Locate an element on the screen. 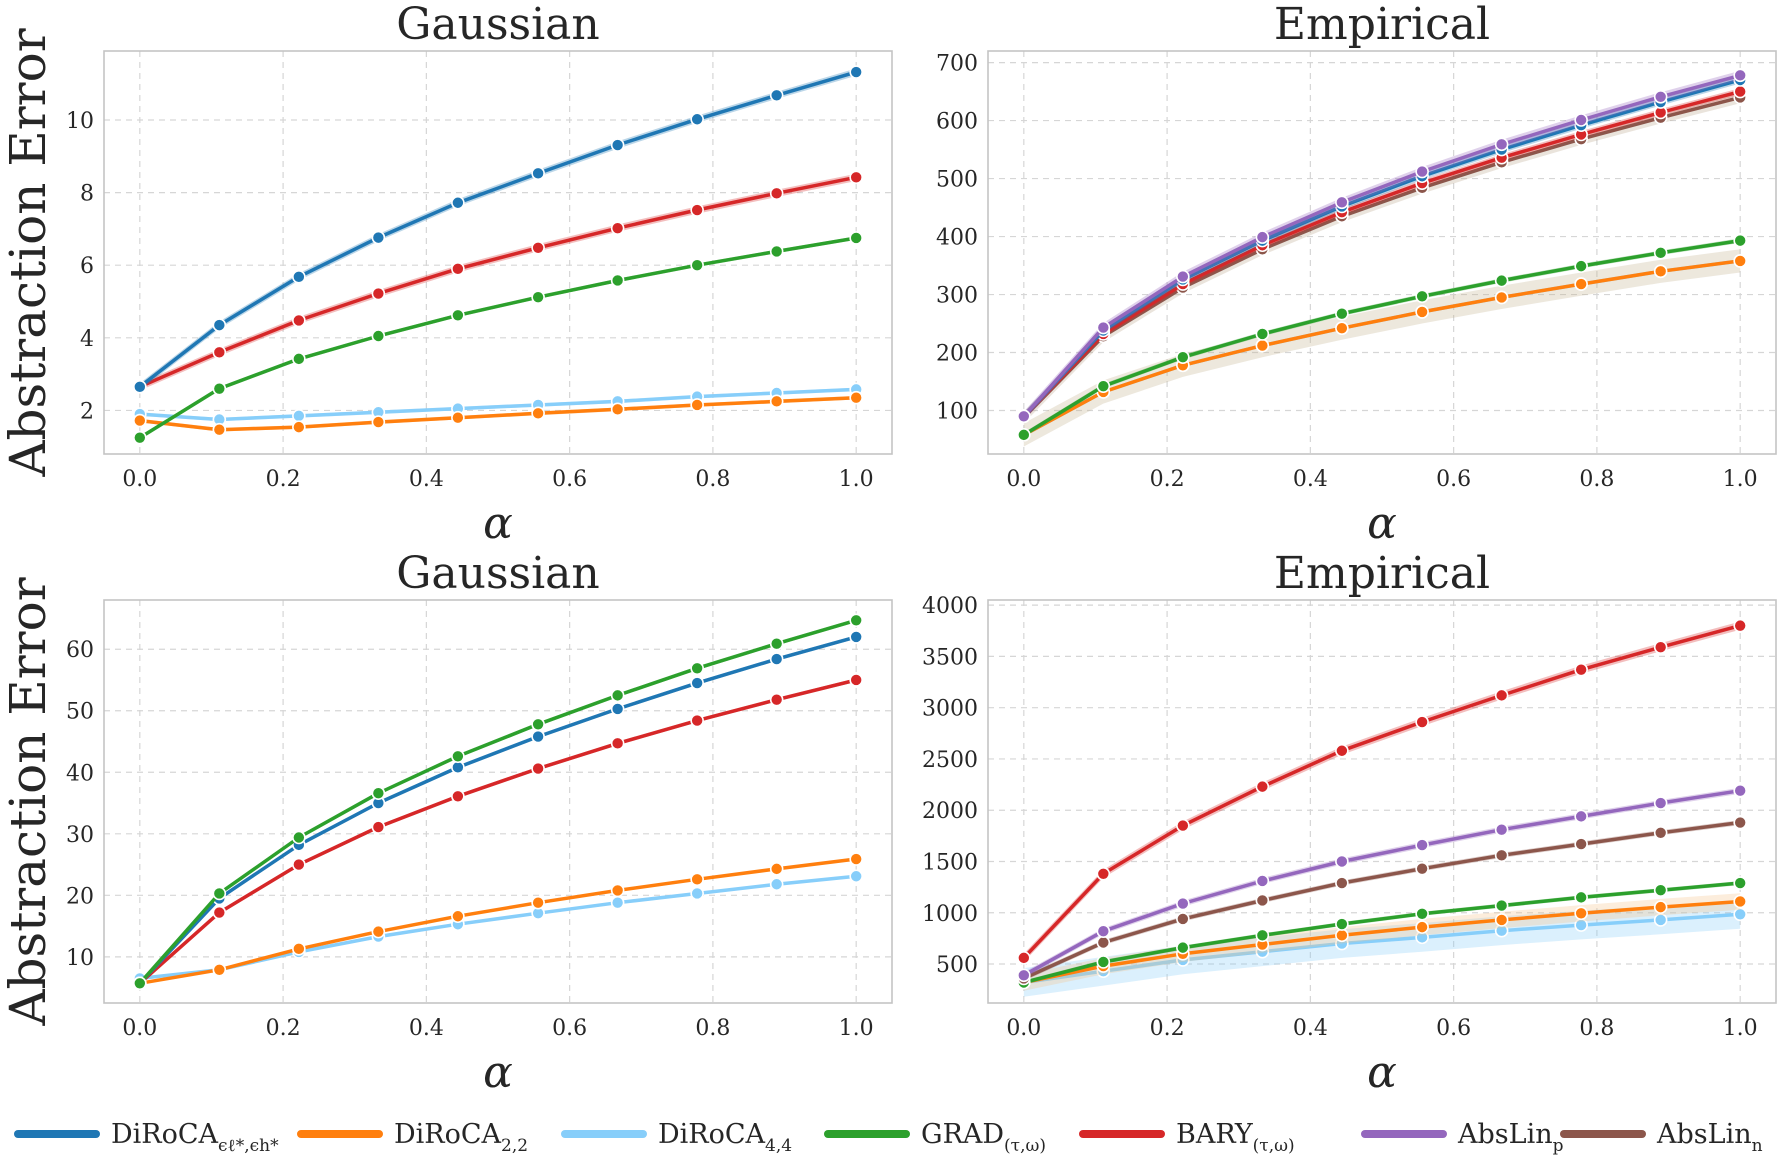 Image resolution: width=1785 pixels, height=1176 pixels. legend-label: AbsLinn is located at coordinates (1709, 1137).